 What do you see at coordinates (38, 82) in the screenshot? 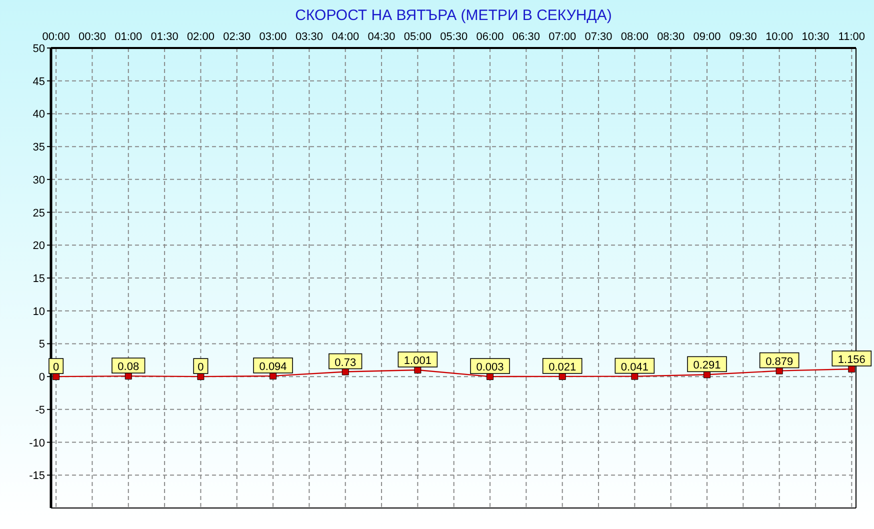
I see `y-tick-label: 45` at bounding box center [38, 82].